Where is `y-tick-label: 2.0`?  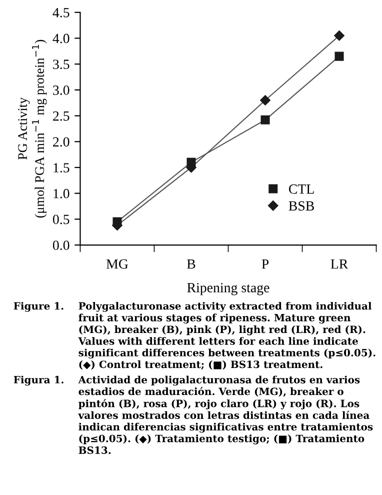 y-tick-label: 2.0 is located at coordinates (61, 142).